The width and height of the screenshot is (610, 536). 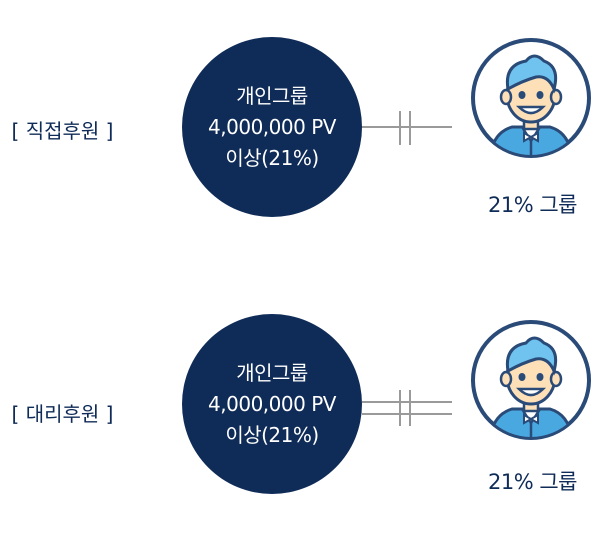 I want to click on row-label: [ 직접후원 ], so click(x=62, y=131).